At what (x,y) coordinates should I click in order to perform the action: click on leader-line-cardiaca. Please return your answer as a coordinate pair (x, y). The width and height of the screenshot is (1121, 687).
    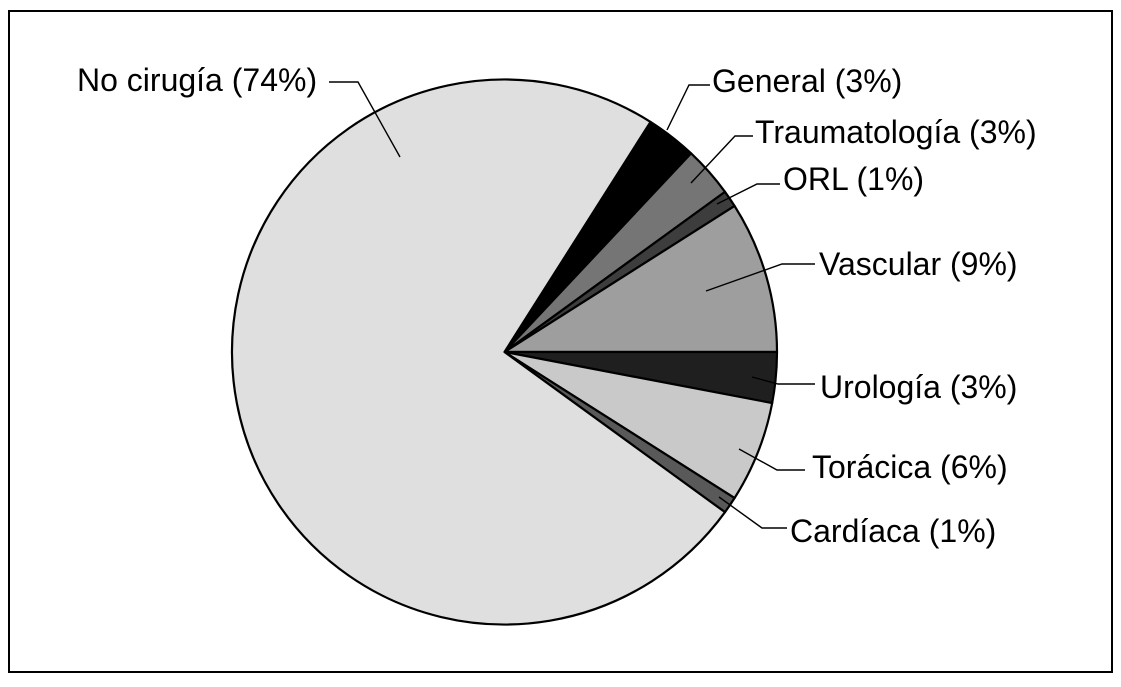
    Looking at the image, I should click on (752, 512).